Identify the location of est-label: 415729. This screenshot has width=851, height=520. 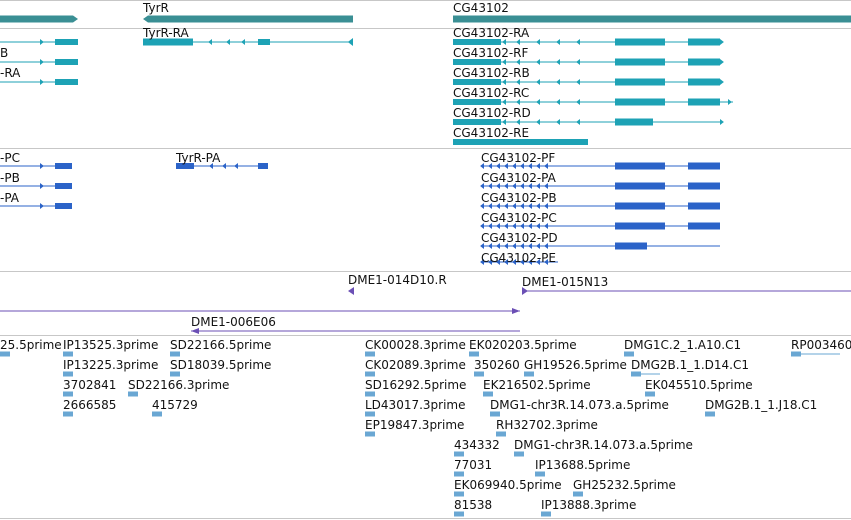
(175, 405).